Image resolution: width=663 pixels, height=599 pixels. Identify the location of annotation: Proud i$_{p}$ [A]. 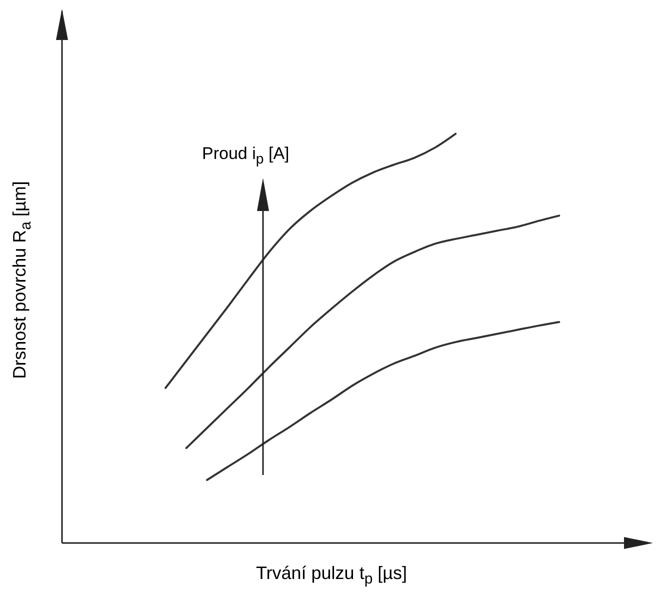
(246, 156).